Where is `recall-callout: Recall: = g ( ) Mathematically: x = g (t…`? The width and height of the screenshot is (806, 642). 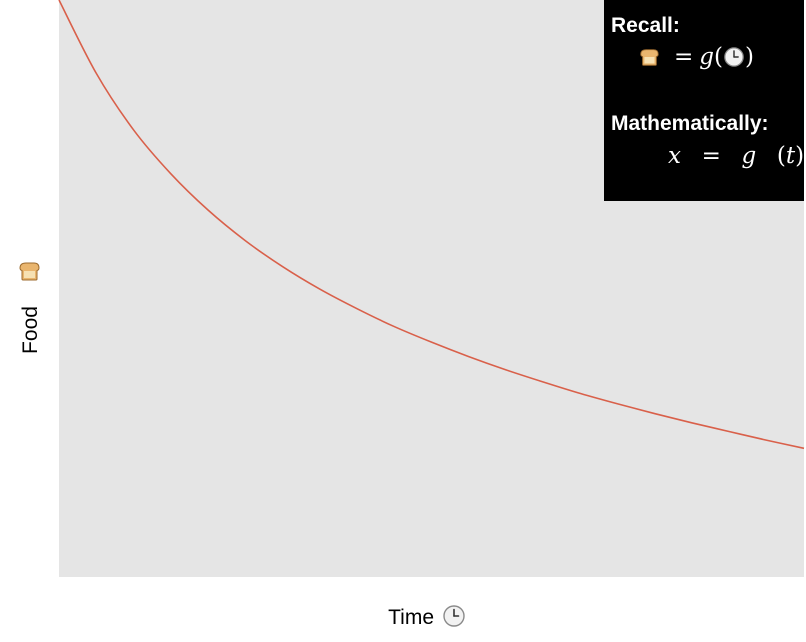
recall-callout: Recall: = g ( ) Mathematically: x = g (t… is located at coordinates (704, 100).